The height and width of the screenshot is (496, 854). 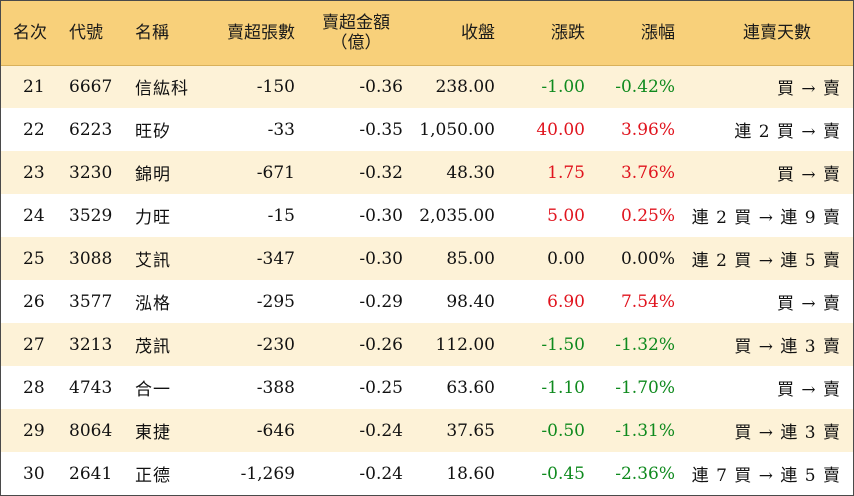 What do you see at coordinates (34, 86) in the screenshot?
I see `cell-rank: 21` at bounding box center [34, 86].